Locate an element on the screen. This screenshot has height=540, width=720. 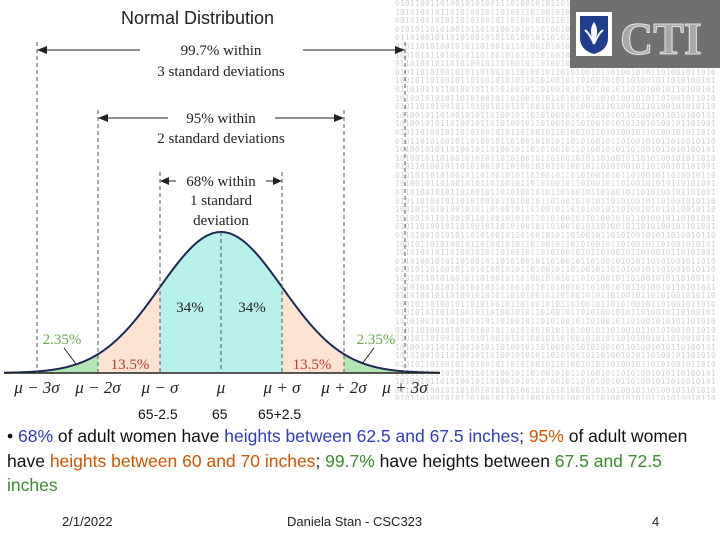
tail-left-region is located at coordinates (67, 363).